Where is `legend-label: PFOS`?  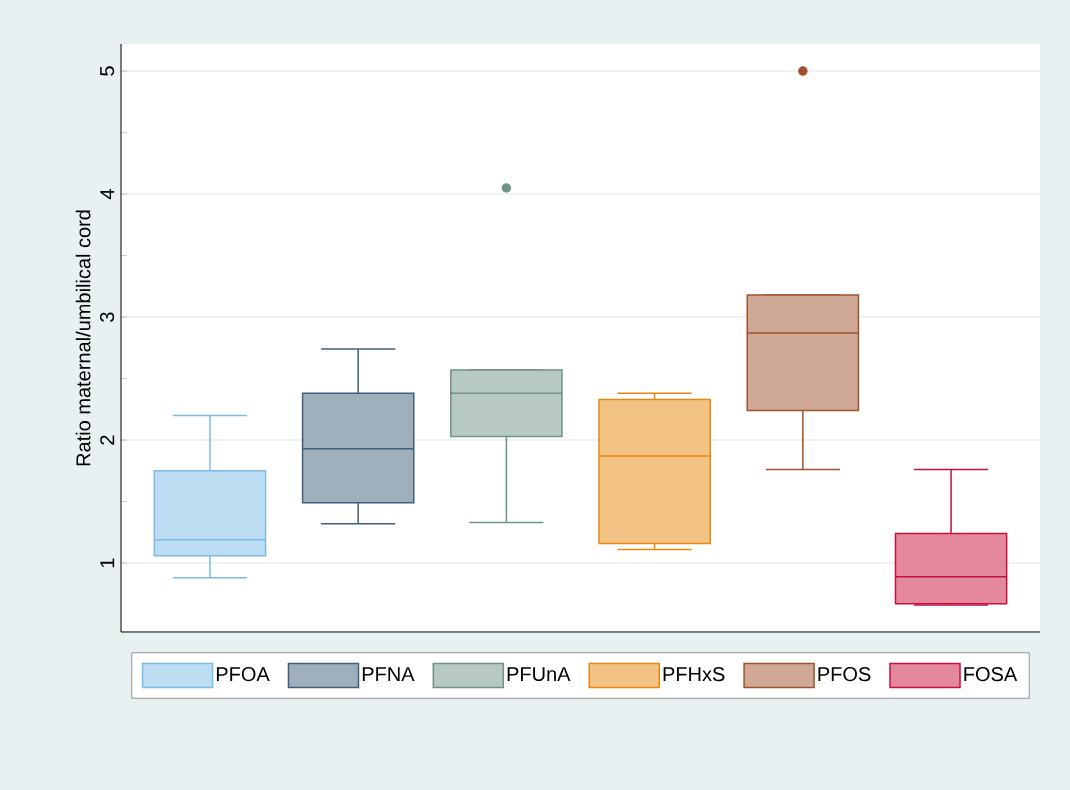
legend-label: PFOS is located at coordinates (844, 674).